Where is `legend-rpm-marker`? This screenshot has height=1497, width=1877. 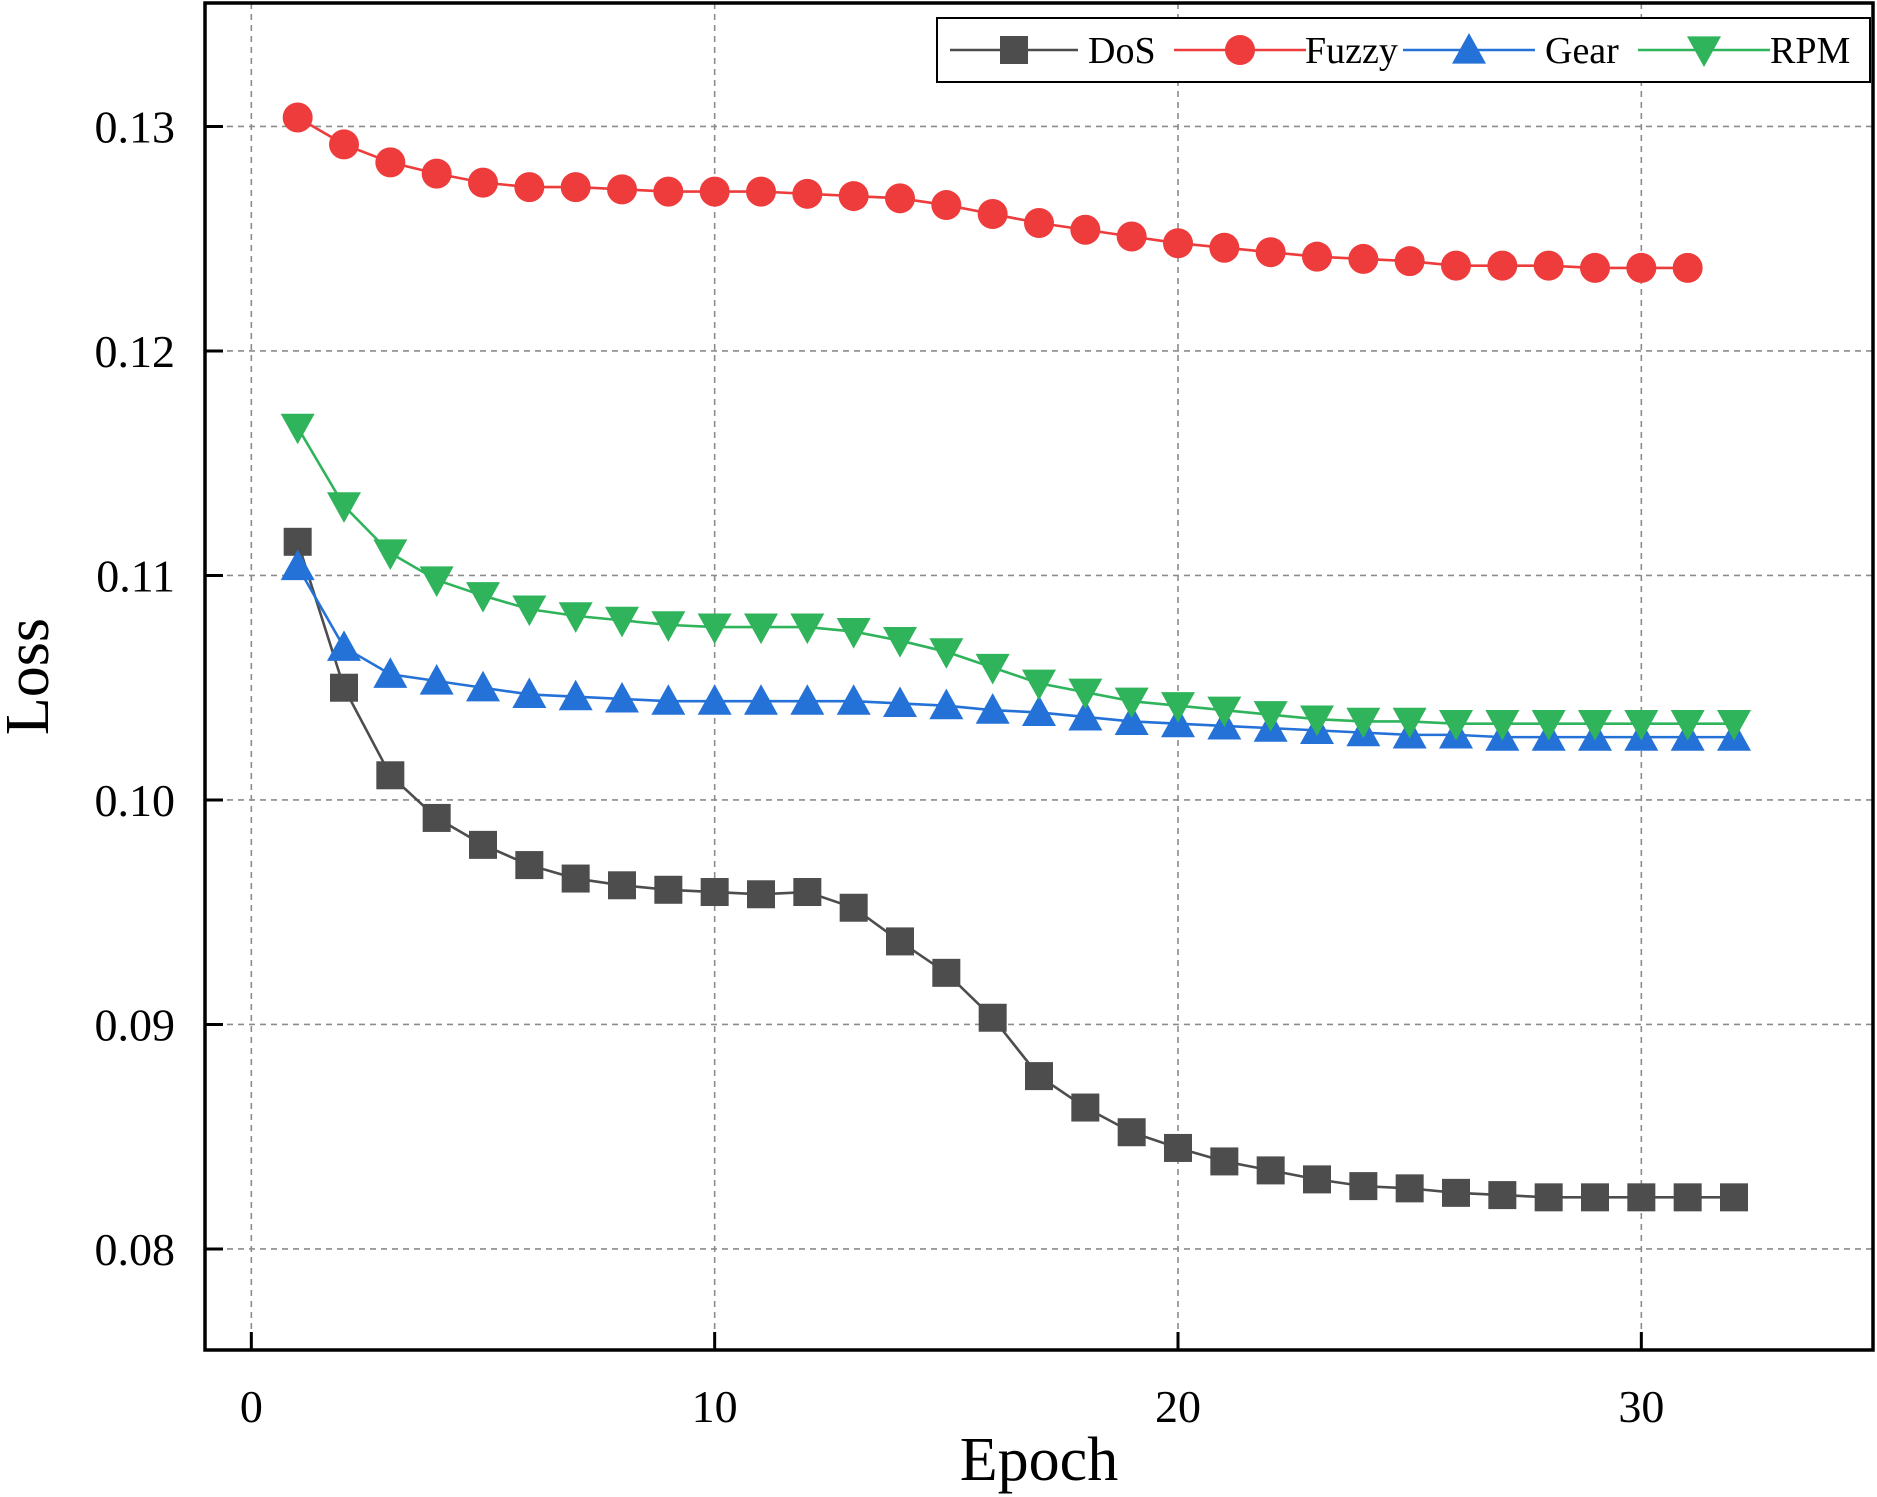 legend-rpm-marker is located at coordinates (1704, 51).